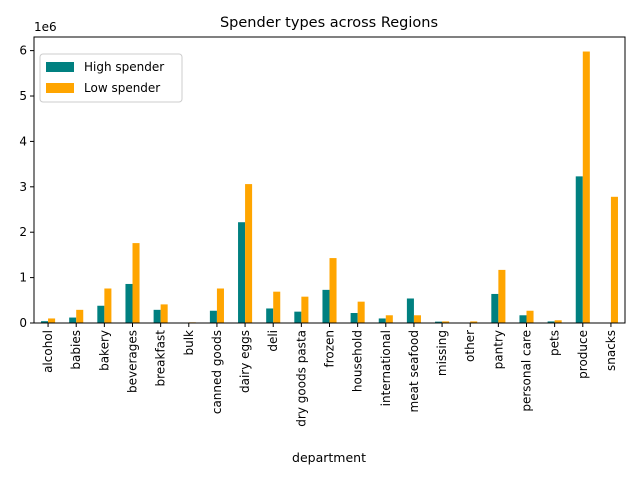 The image size is (640, 484). I want to click on bar-low-alcohol, so click(51, 320).